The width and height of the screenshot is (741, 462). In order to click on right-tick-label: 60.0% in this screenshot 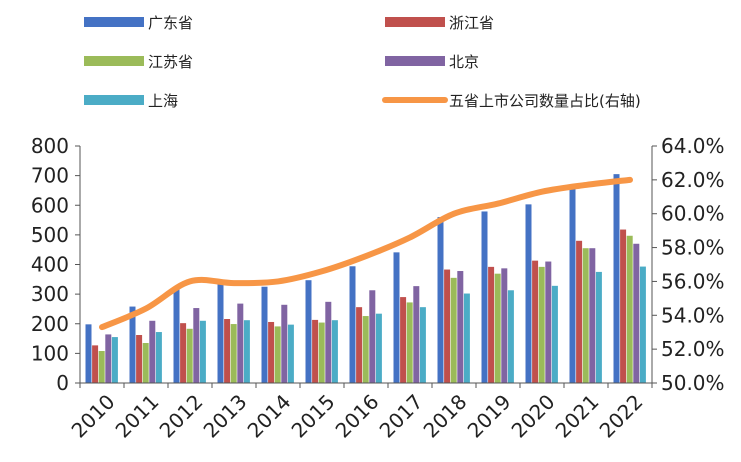, I will do `click(693, 214)`.